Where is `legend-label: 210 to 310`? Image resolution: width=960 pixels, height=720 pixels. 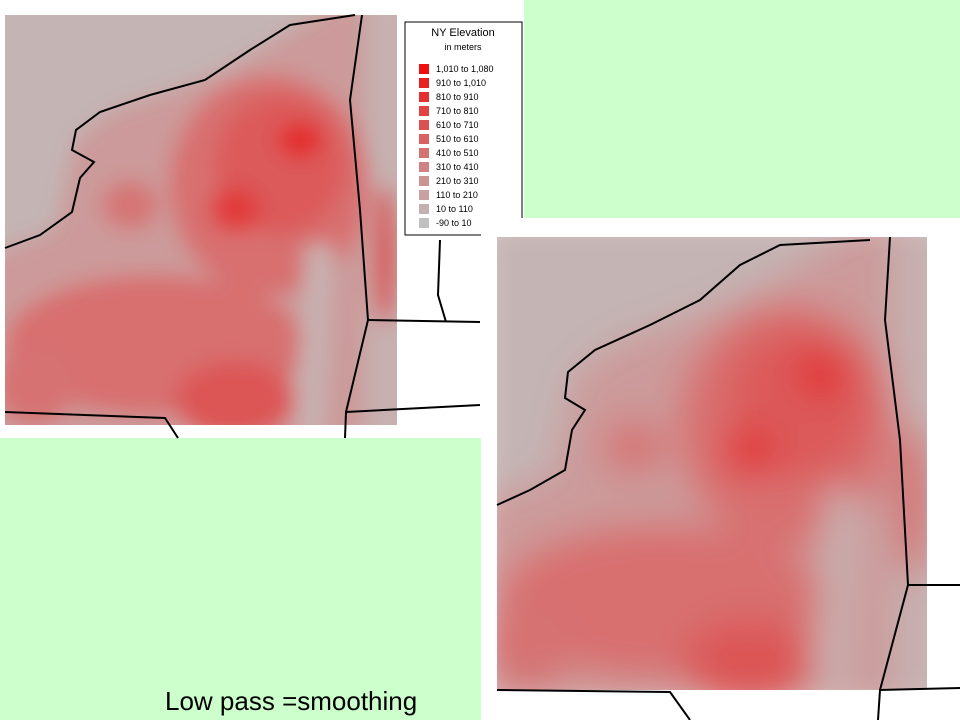 legend-label: 210 to 310 is located at coordinates (457, 181).